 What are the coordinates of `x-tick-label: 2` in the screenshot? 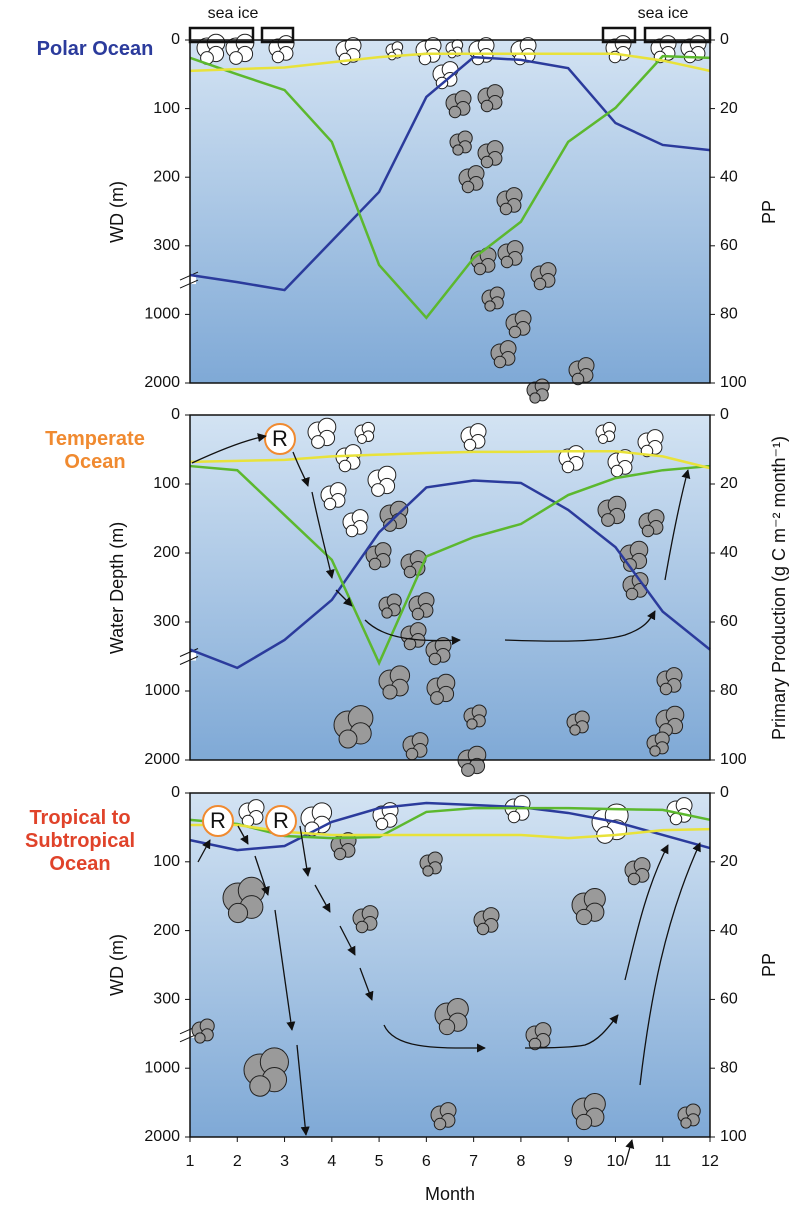 It's located at (237, 1161).